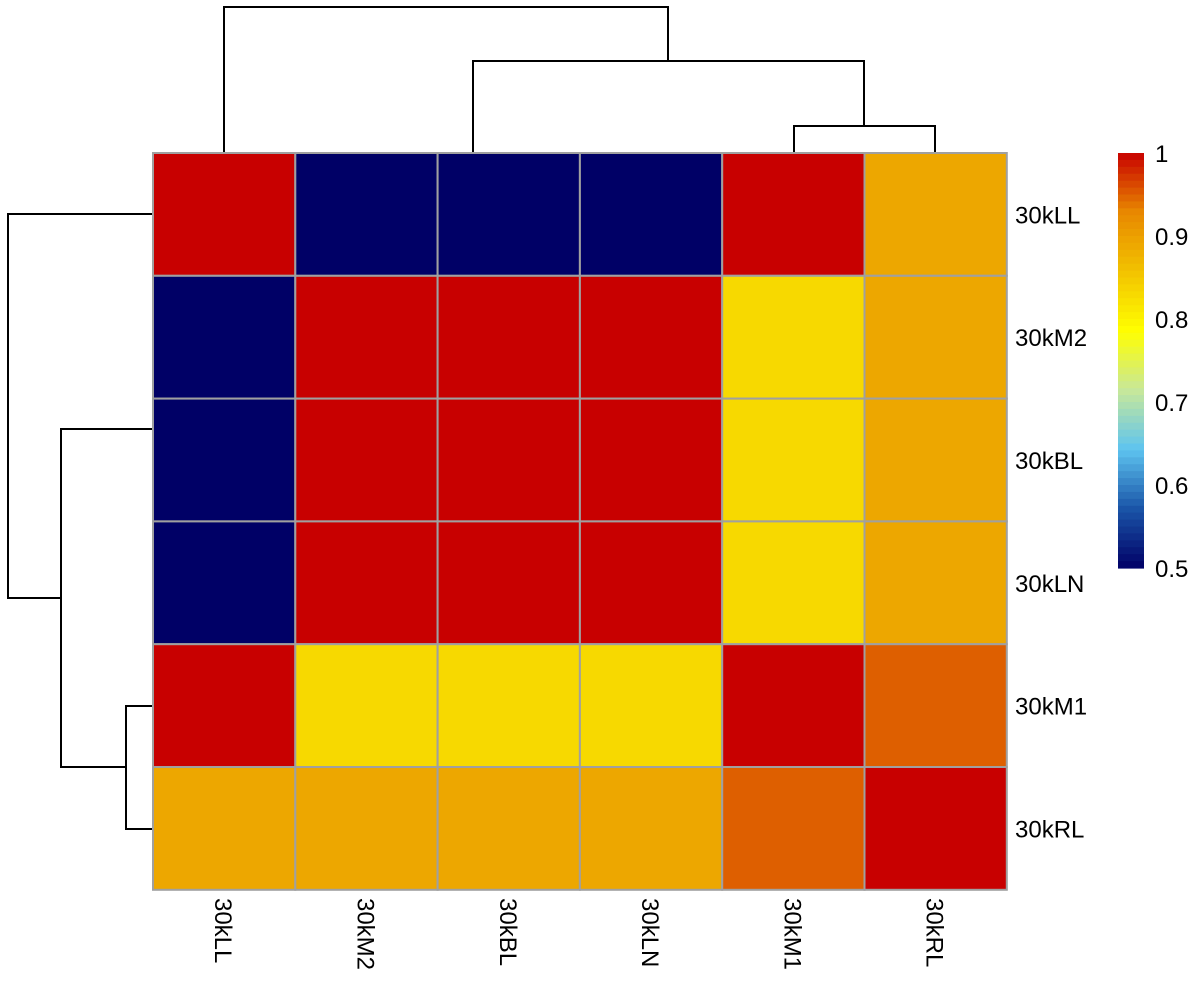 Image resolution: width=1200 pixels, height=1000 pixels. What do you see at coordinates (649, 932) in the screenshot?
I see `column-label: 30kLN` at bounding box center [649, 932].